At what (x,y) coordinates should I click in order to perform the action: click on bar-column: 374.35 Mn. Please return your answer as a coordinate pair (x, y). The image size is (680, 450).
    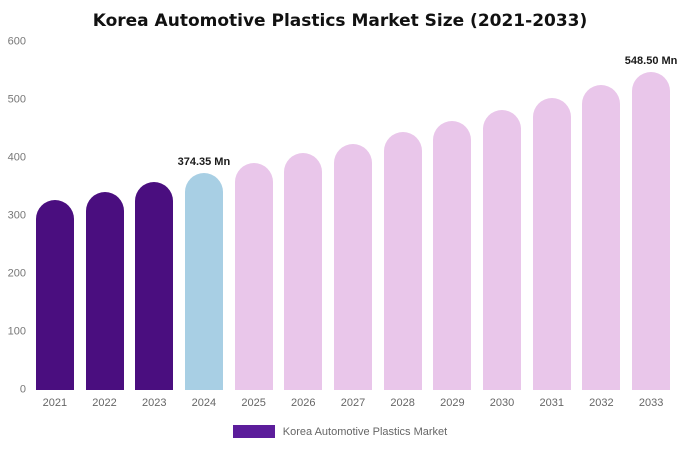
    Looking at the image, I should click on (204, 216).